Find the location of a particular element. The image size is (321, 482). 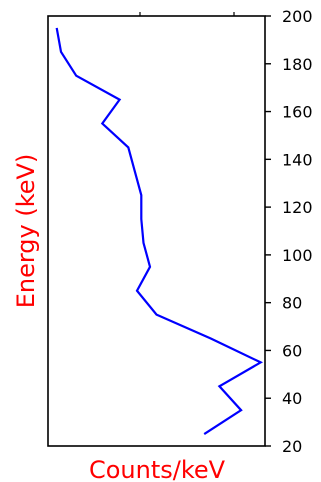

y-tick-label-80: 80 is located at coordinates (292, 303).